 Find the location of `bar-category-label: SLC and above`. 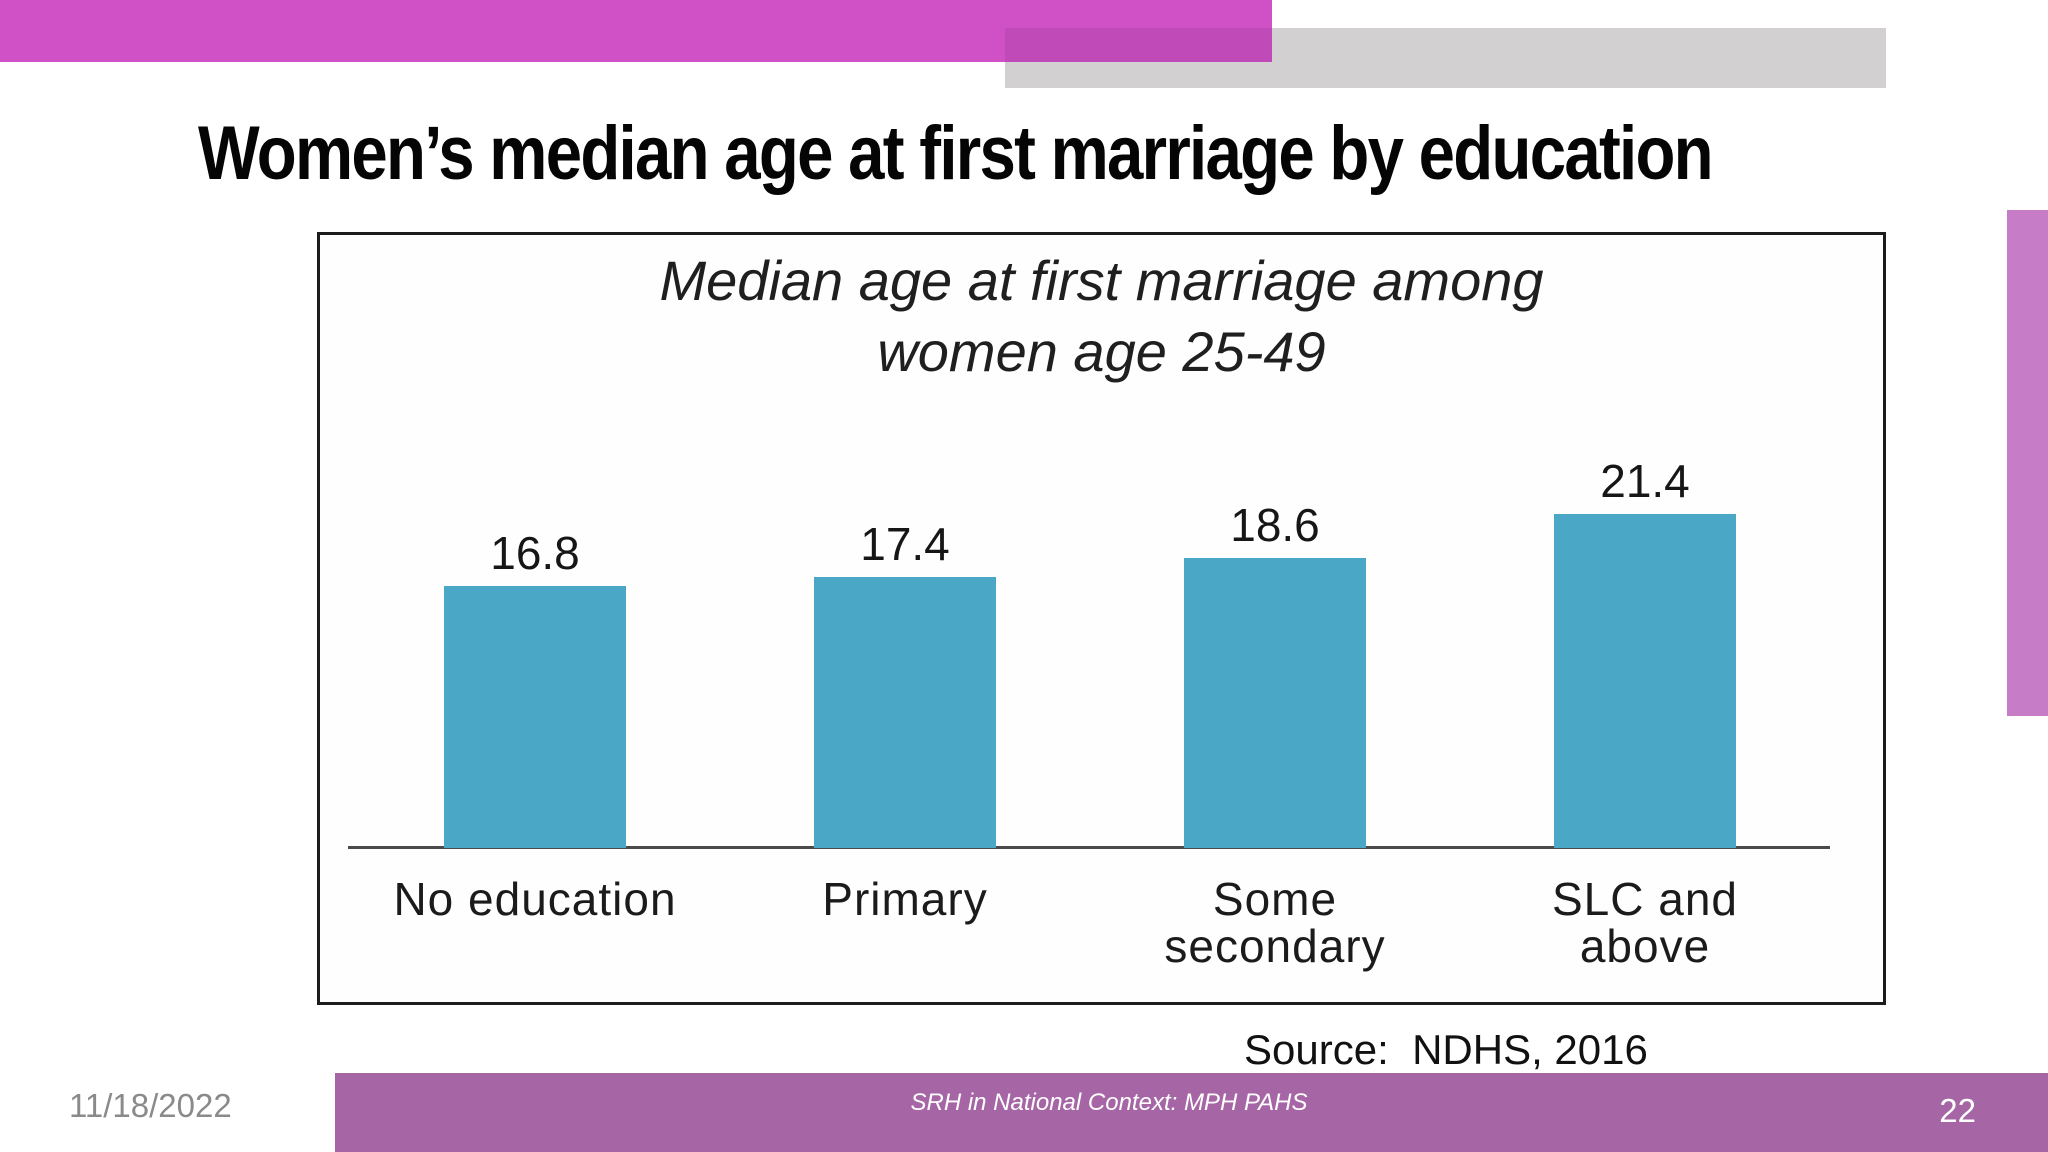

bar-category-label: SLC and above is located at coordinates (1644, 922).